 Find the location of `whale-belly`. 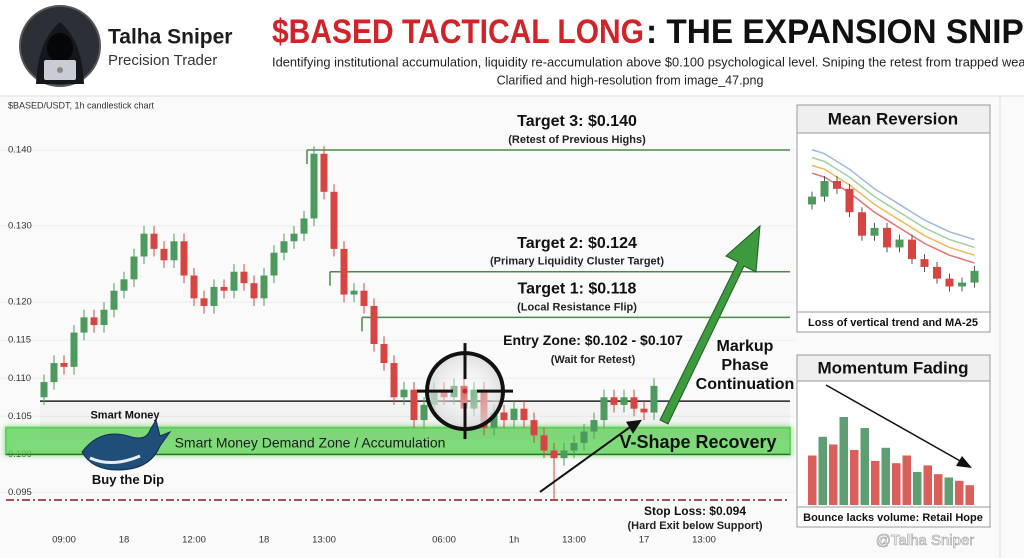

whale-belly is located at coordinates (115, 459).